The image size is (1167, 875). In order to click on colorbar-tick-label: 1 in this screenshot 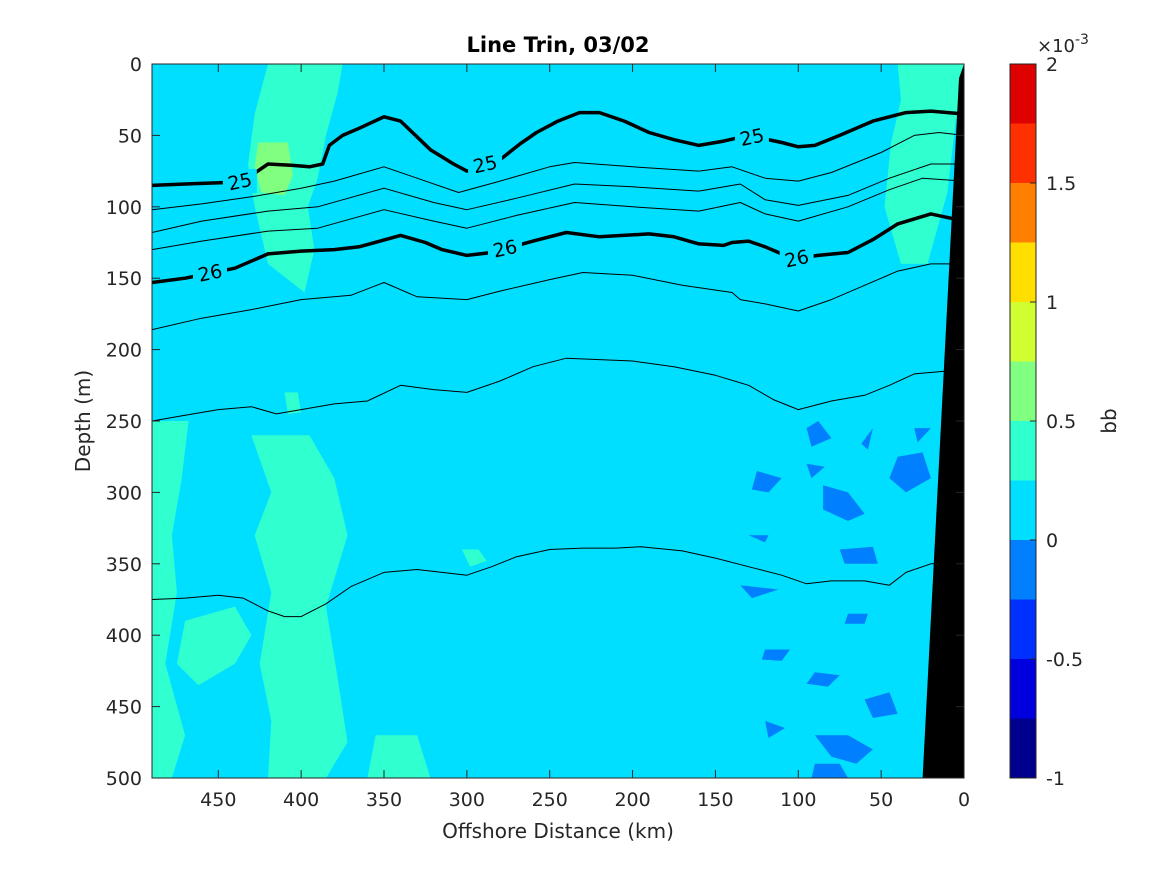, I will do `click(1052, 303)`.